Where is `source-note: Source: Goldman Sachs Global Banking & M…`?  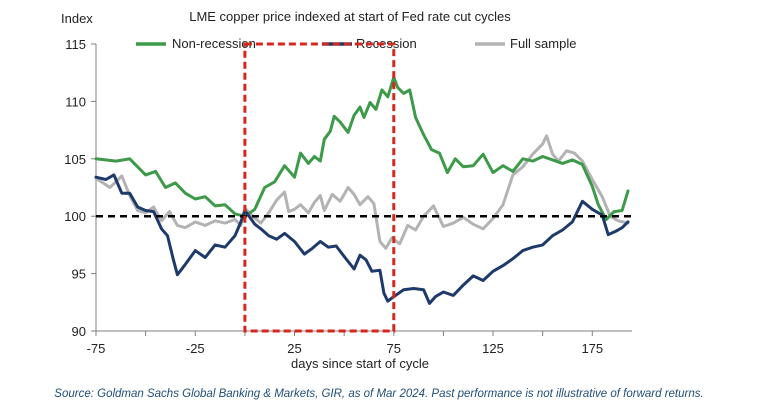 source-note: Source: Goldman Sachs Global Banking & M… is located at coordinates (379, 394).